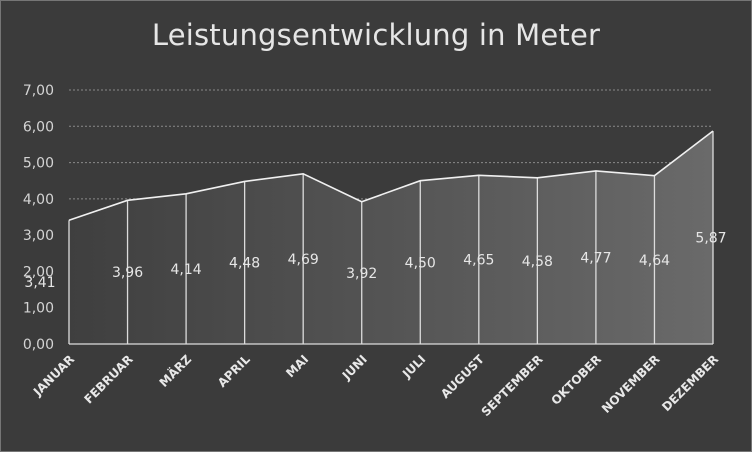 This screenshot has height=452, width=752. Describe the element at coordinates (38, 272) in the screenshot. I see `y-tick-label: 2,00` at that location.